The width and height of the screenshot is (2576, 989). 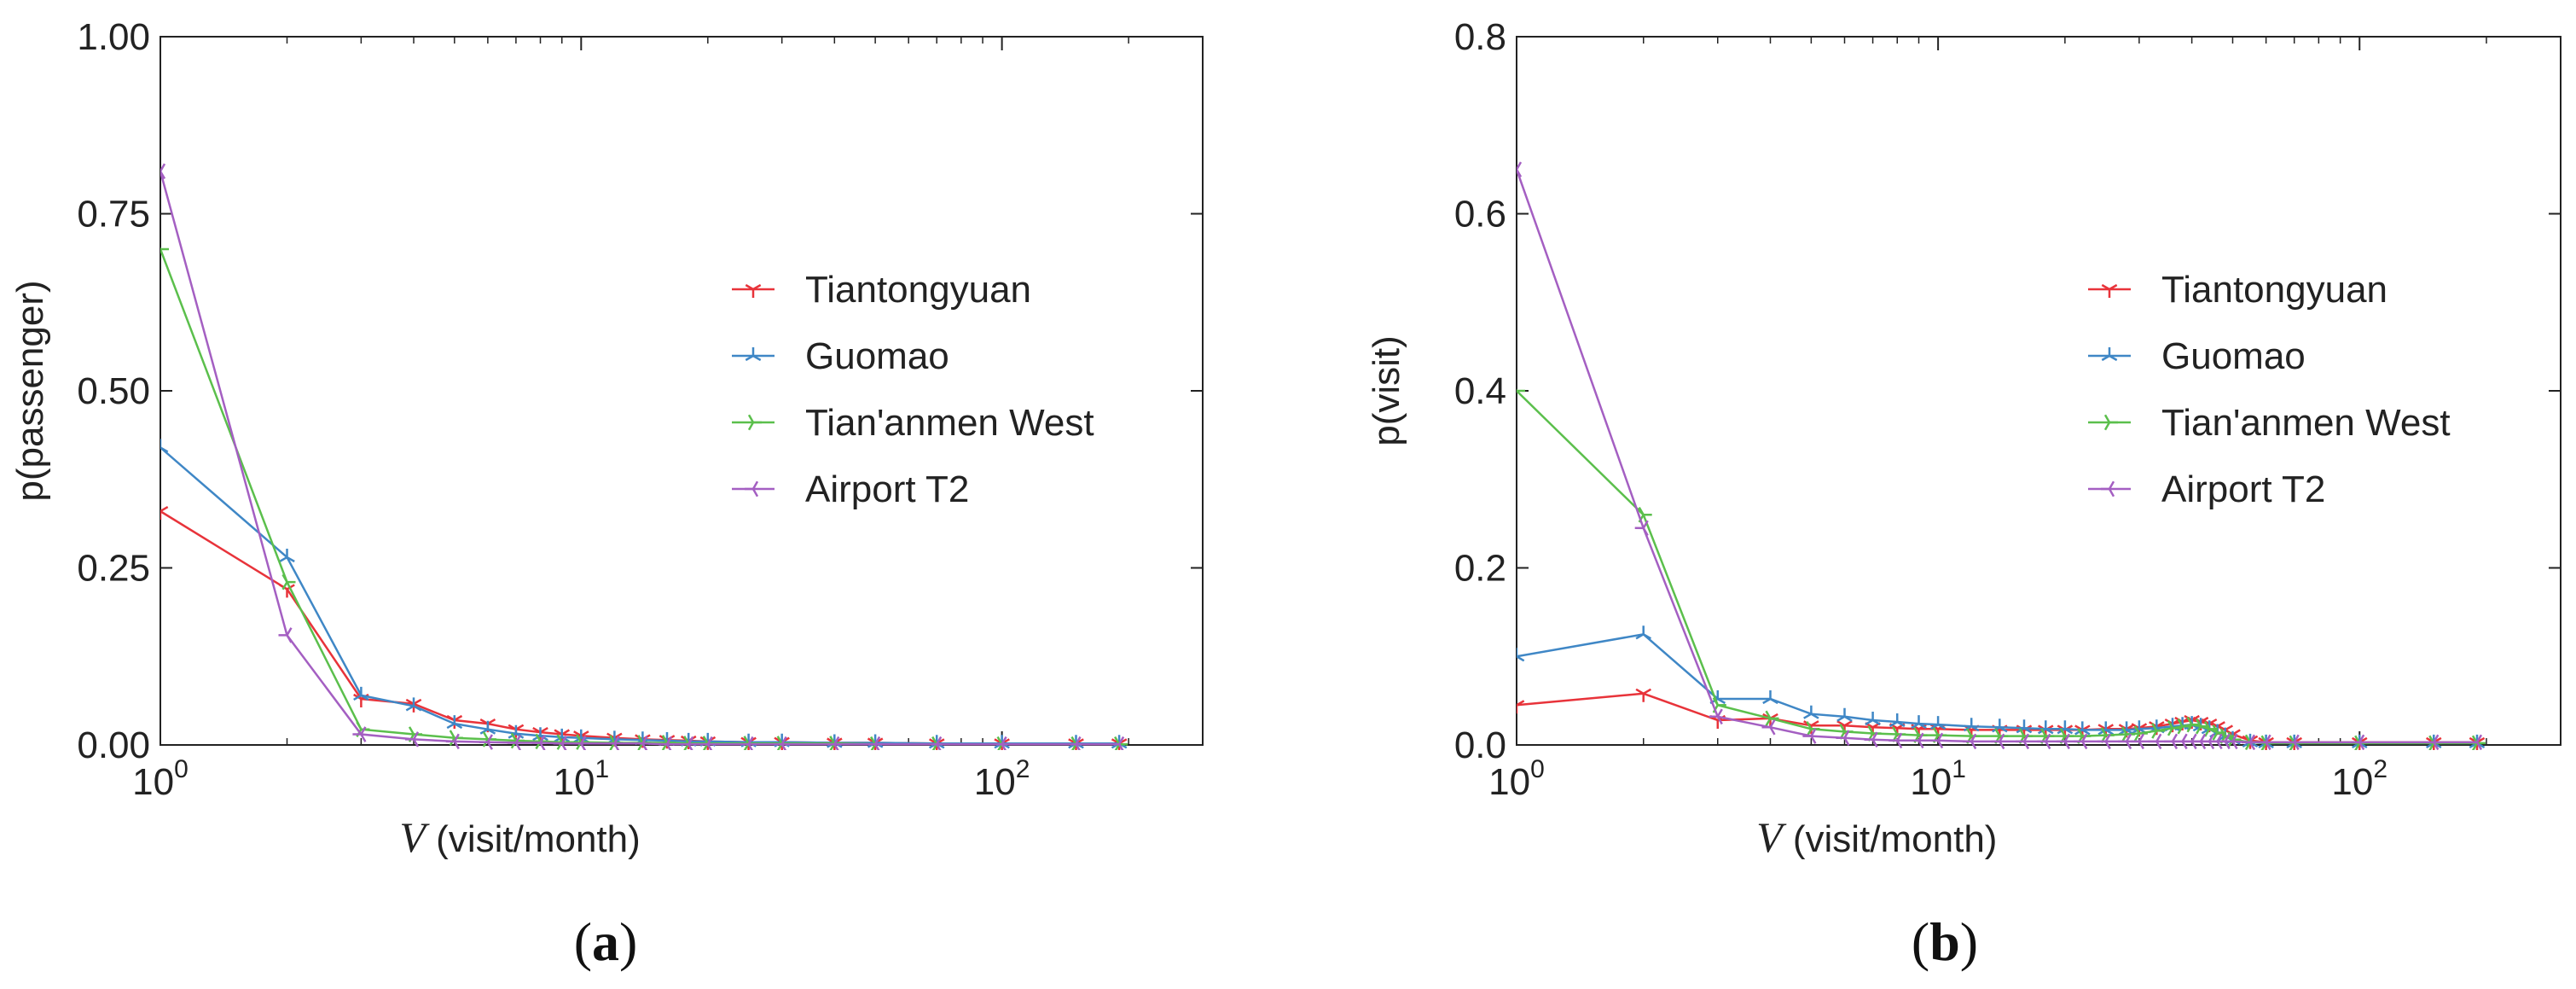 What do you see at coordinates (2380, 769) in the screenshot?
I see `x-tick-exponent: 2` at bounding box center [2380, 769].